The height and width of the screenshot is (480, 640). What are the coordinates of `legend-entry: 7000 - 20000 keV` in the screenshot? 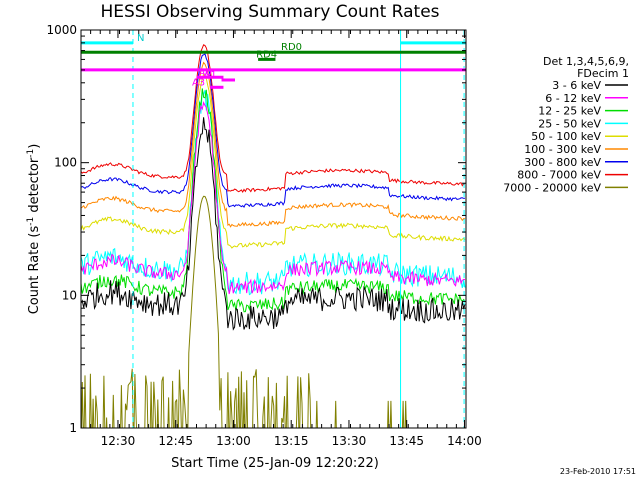 It's located at (552, 187).